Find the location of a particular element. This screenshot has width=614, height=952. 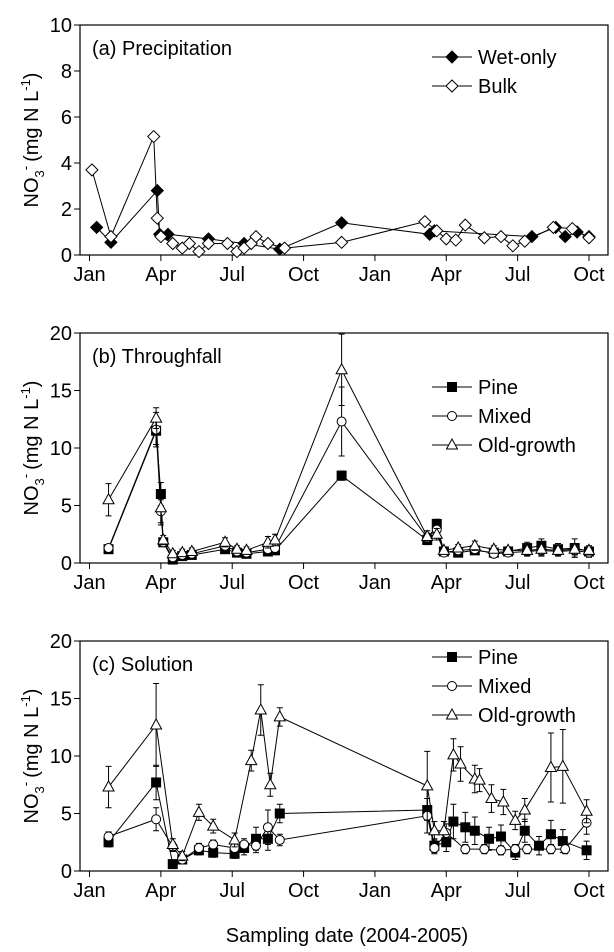

y-tick-label: 10 is located at coordinates (61, 757).